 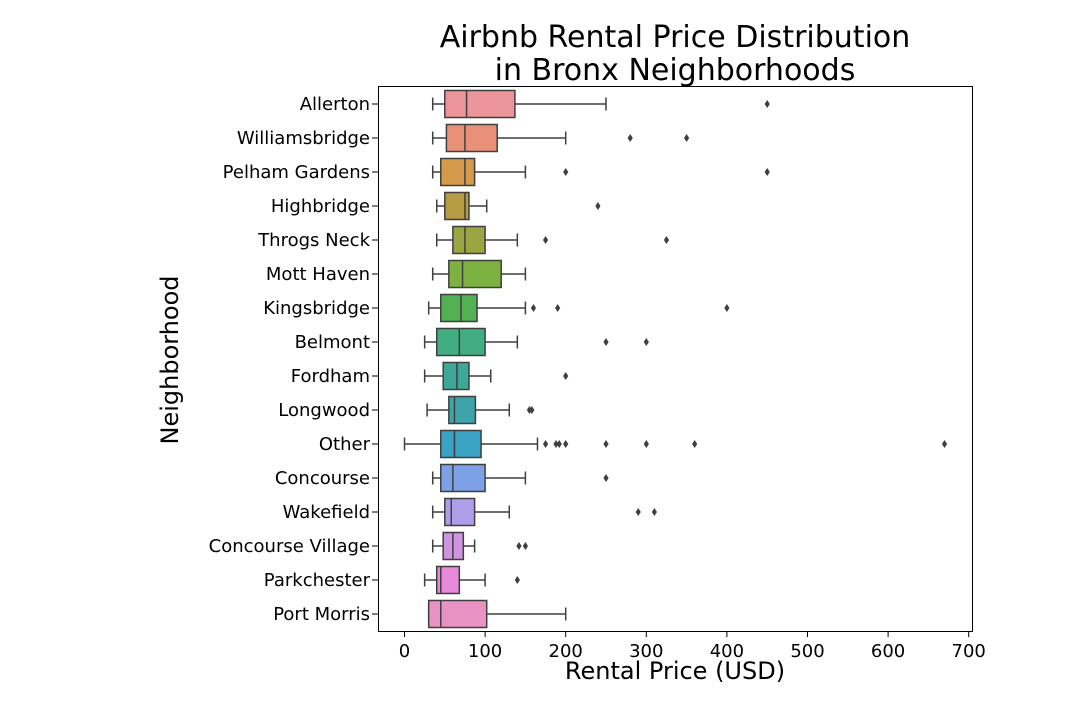 What do you see at coordinates (317, 580) in the screenshot?
I see `y-tick-label: Parkchester` at bounding box center [317, 580].